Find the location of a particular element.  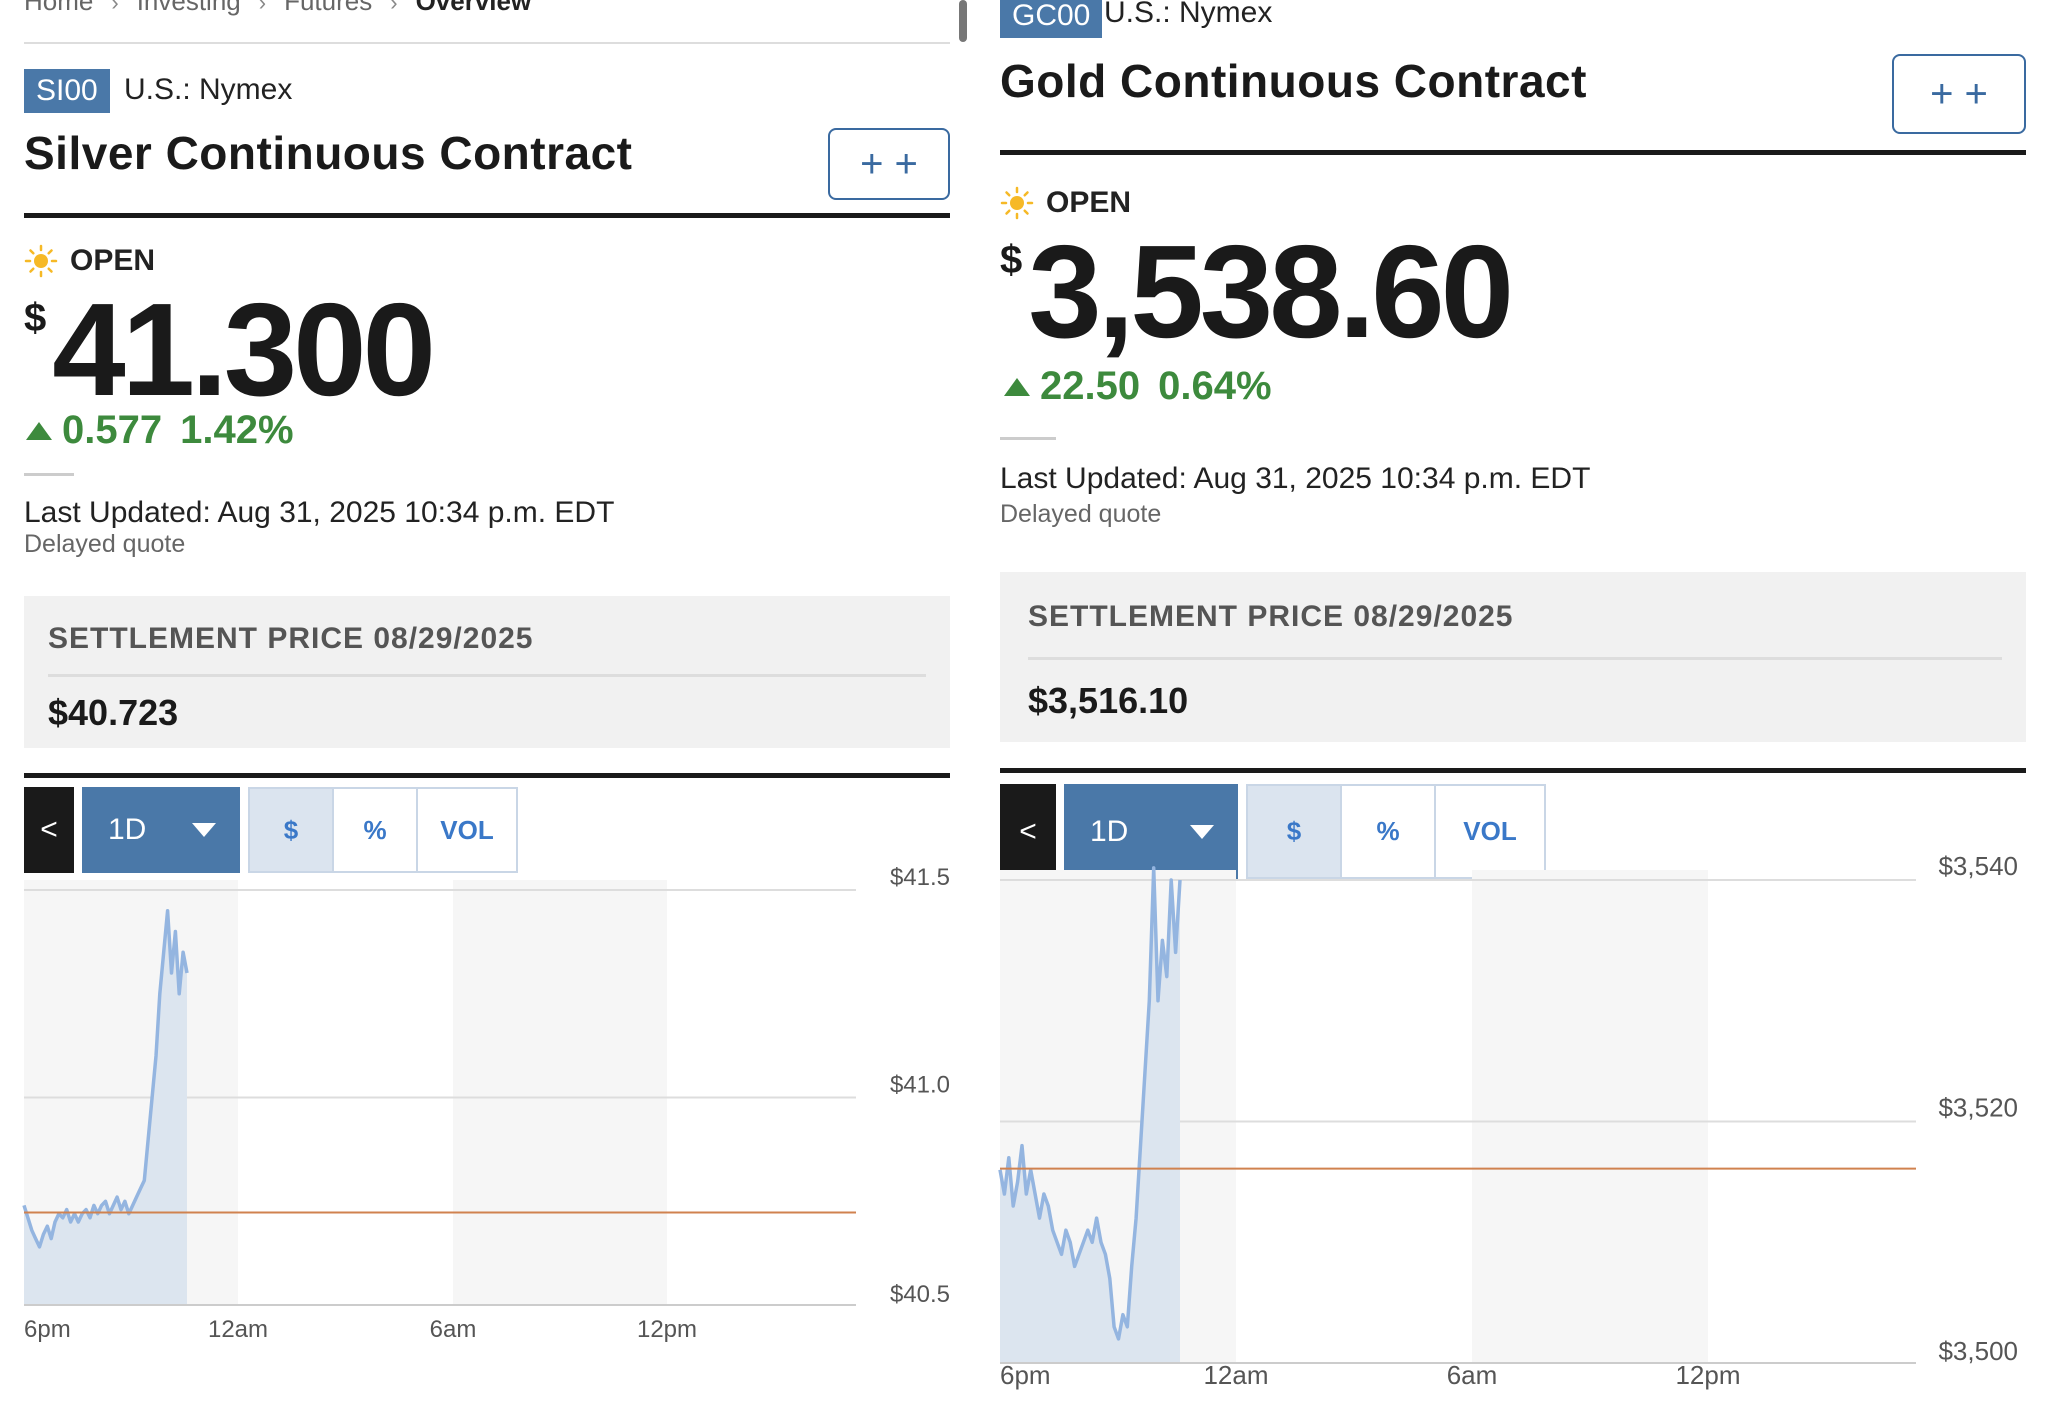

page-title: Silver Continuous Contract is located at coordinates (328, 153).